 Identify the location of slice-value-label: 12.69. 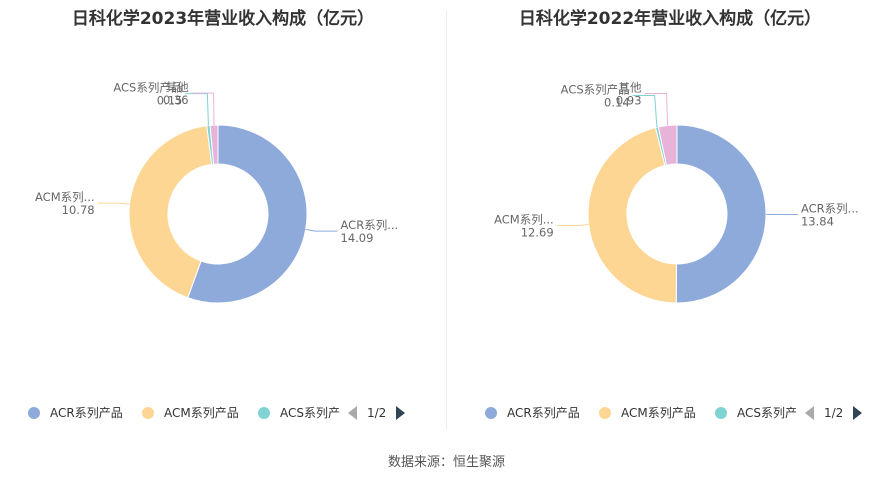
(537, 233).